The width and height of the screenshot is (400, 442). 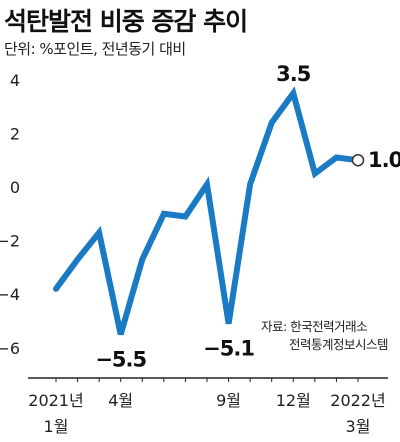 What do you see at coordinates (95, 49) in the screenshot?
I see `unit-label: 단위: %포인트, 전년동기 대비` at bounding box center [95, 49].